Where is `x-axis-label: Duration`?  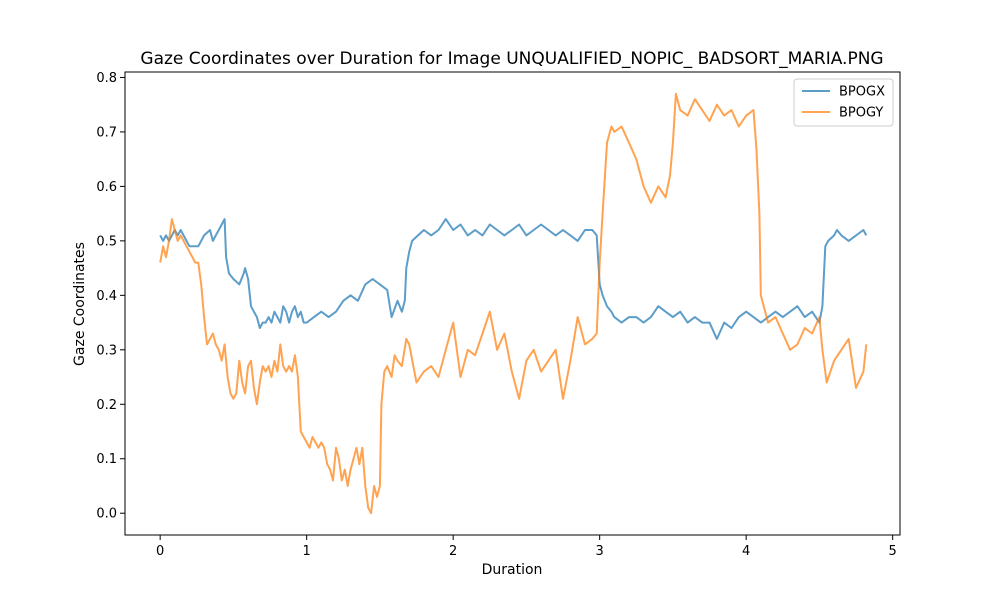 x-axis-label: Duration is located at coordinates (512, 570).